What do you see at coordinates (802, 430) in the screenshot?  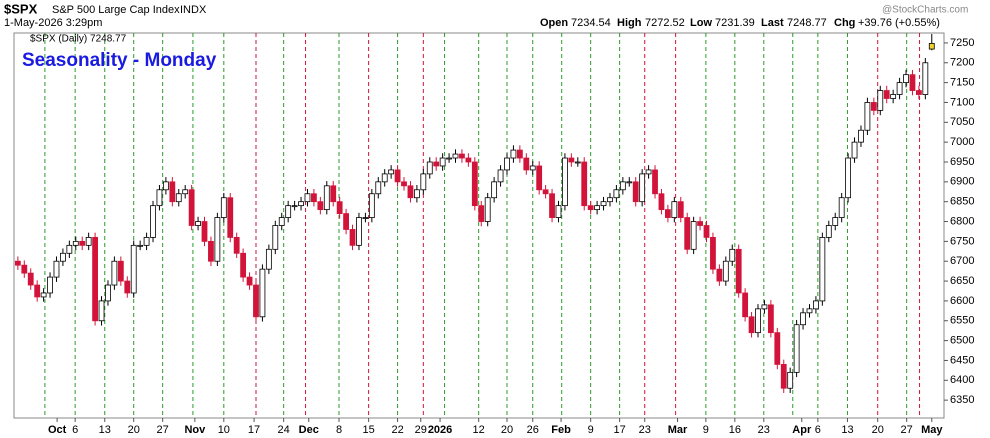 I see `x-tick-label: Apr` at bounding box center [802, 430].